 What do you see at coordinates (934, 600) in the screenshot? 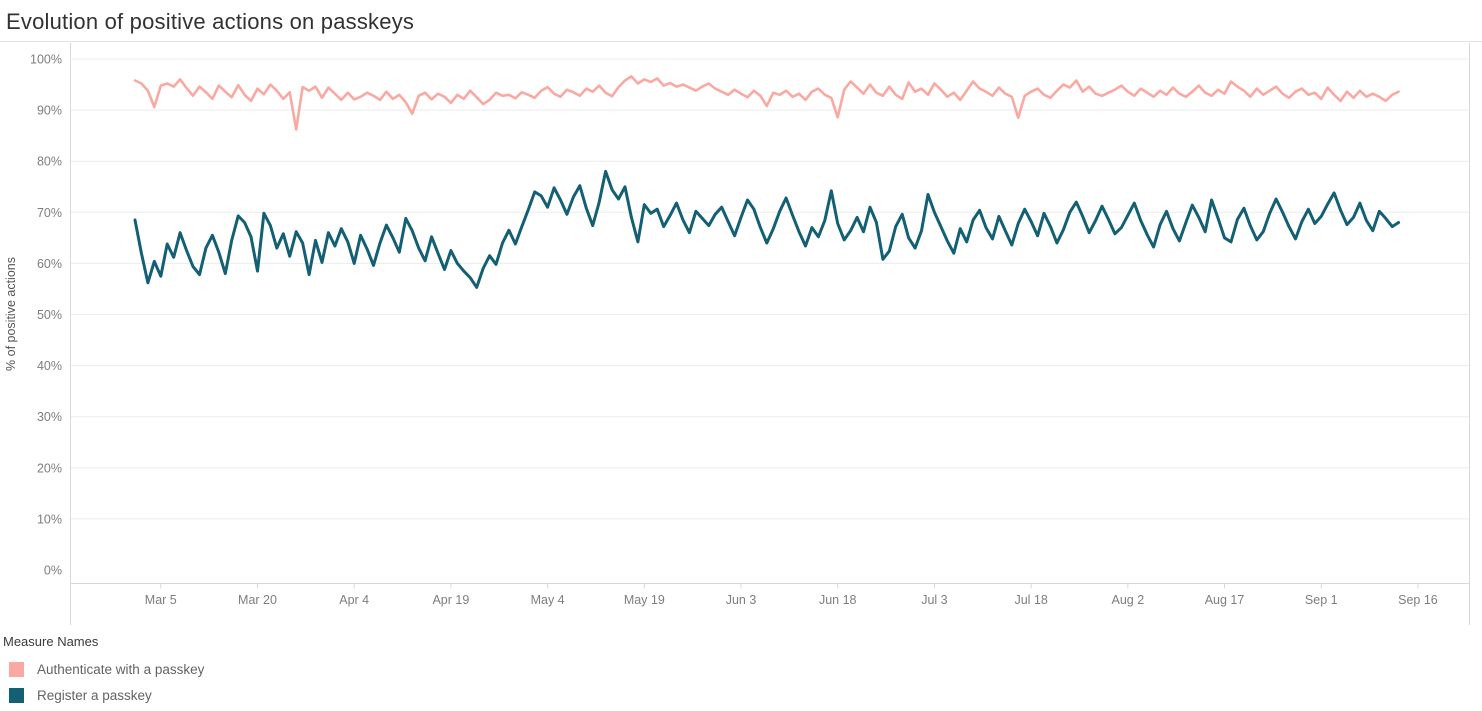
I see `x-tick-label: Jul 3` at bounding box center [934, 600].